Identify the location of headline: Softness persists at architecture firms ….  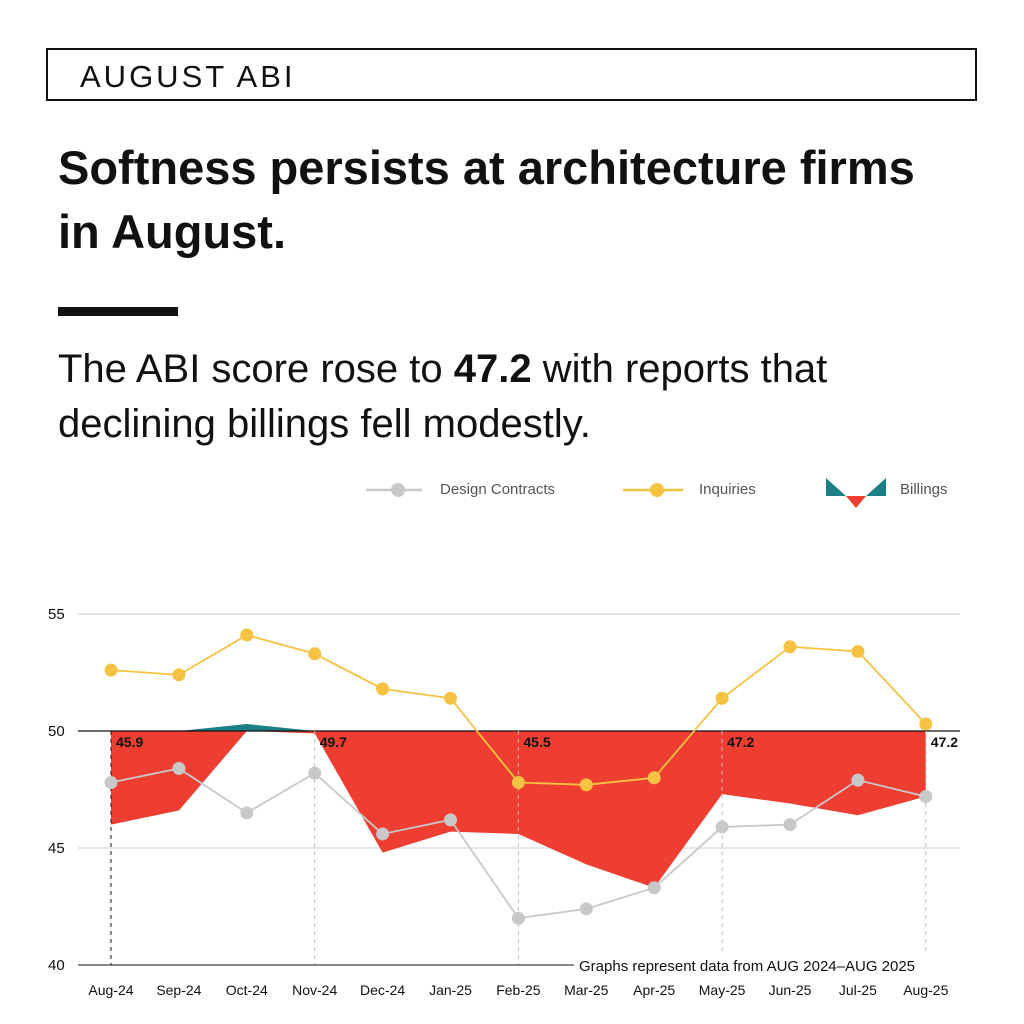
(486, 199).